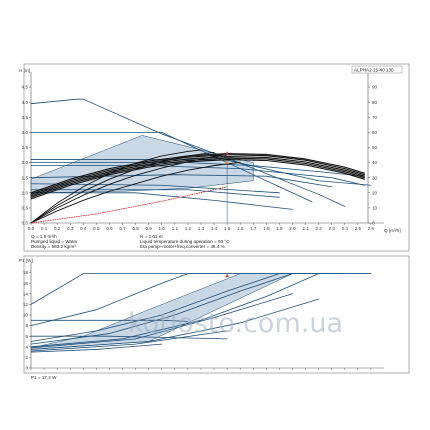  What do you see at coordinates (26, 283) in the screenshot?
I see `power-y-tick-label: 16` at bounding box center [26, 283].